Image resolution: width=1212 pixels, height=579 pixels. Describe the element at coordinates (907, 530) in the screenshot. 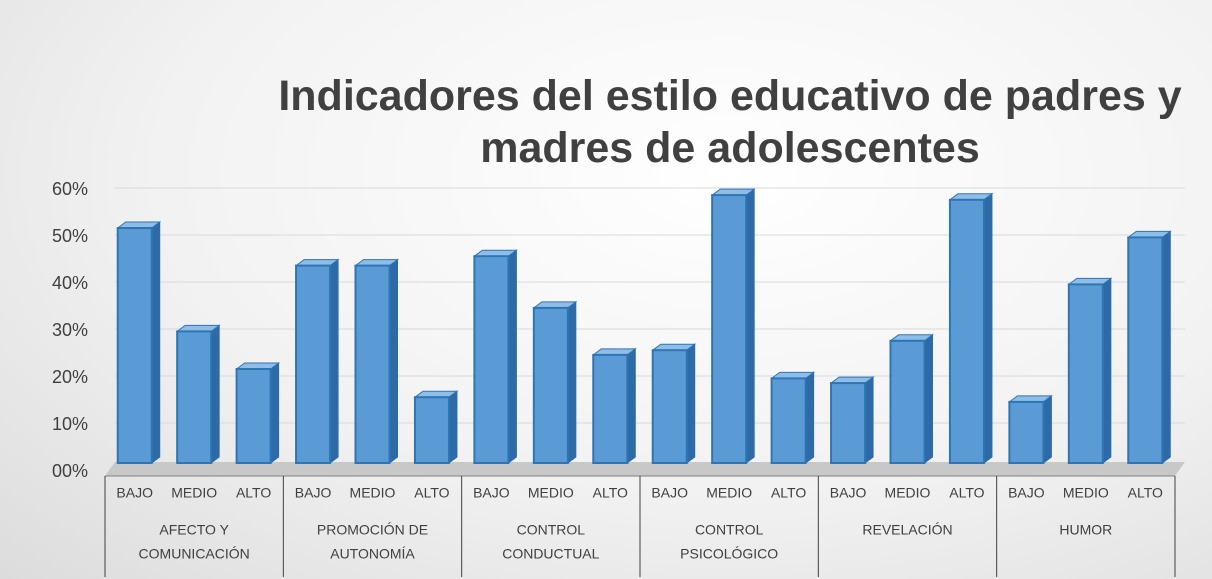

I see `group-label: REVELACIÓN` at that location.